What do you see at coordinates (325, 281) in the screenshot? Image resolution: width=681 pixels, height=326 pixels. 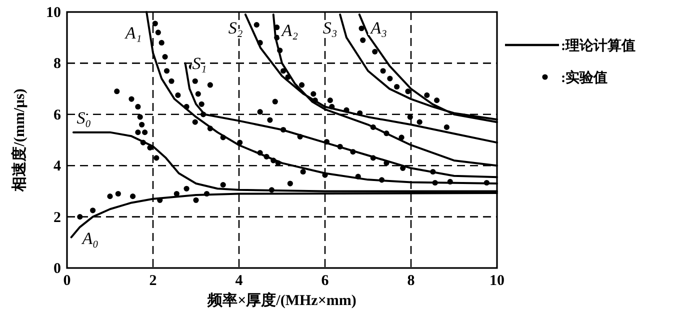 I see `x-tick-label: 6` at bounding box center [325, 281].